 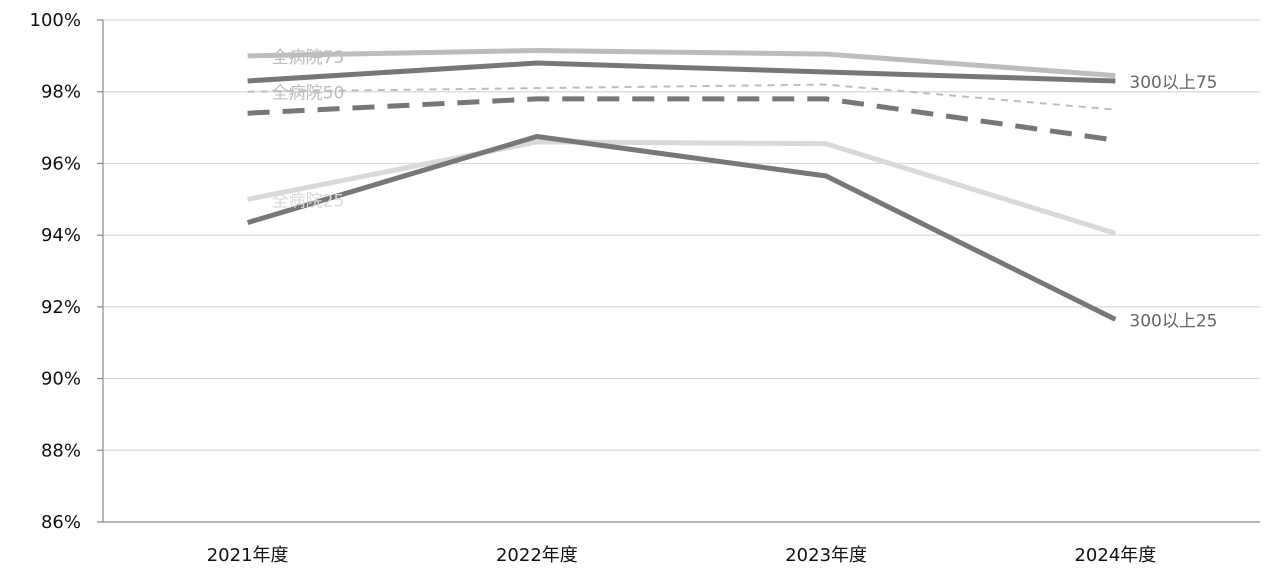 What do you see at coordinates (1173, 321) in the screenshot?
I see `end-annotation: 300以上25` at bounding box center [1173, 321].